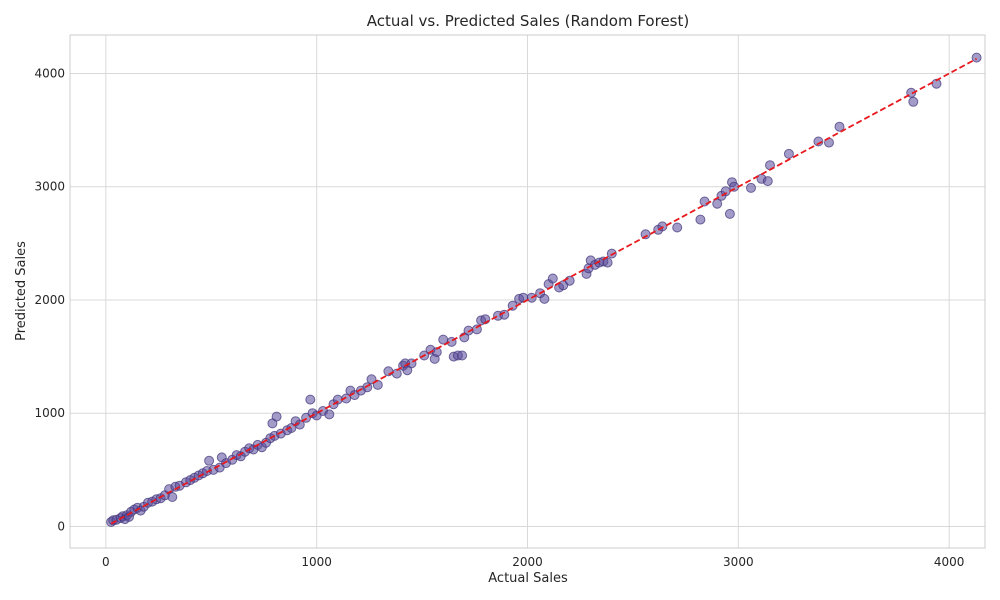 This screenshot has height=600, width=1000. Describe the element at coordinates (316, 562) in the screenshot. I see `x-tick-label: 1000` at that location.